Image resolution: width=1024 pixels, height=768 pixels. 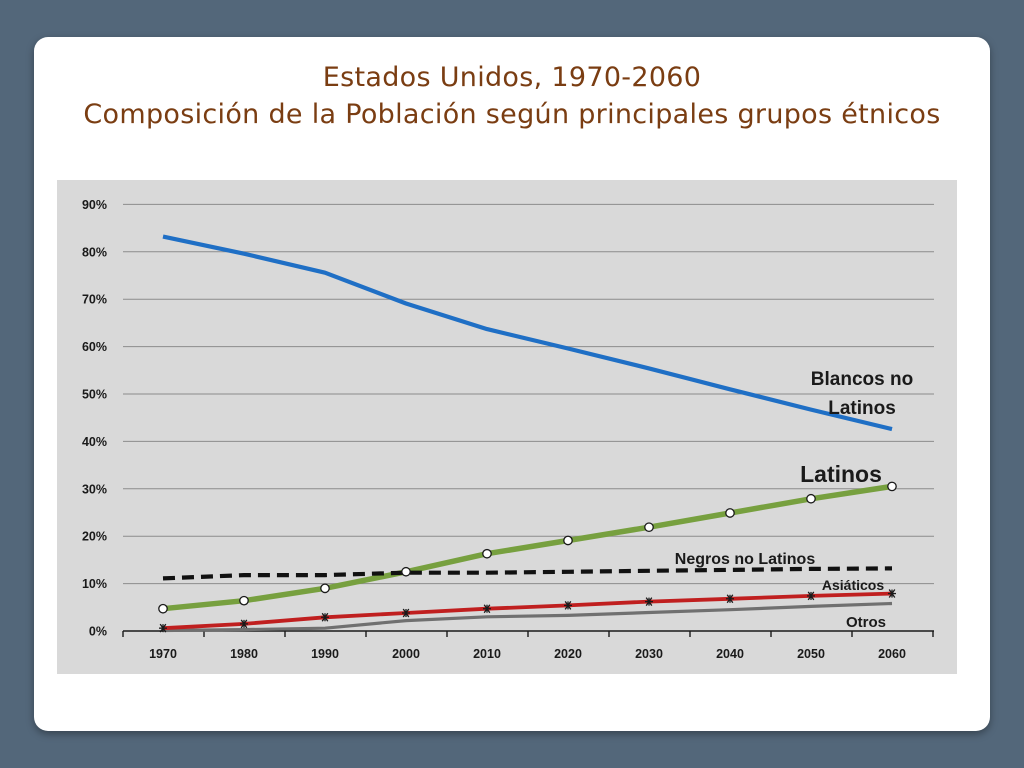 What do you see at coordinates (853, 585) in the screenshot?
I see `series-label-asiaticos: Asiáticos` at bounding box center [853, 585].